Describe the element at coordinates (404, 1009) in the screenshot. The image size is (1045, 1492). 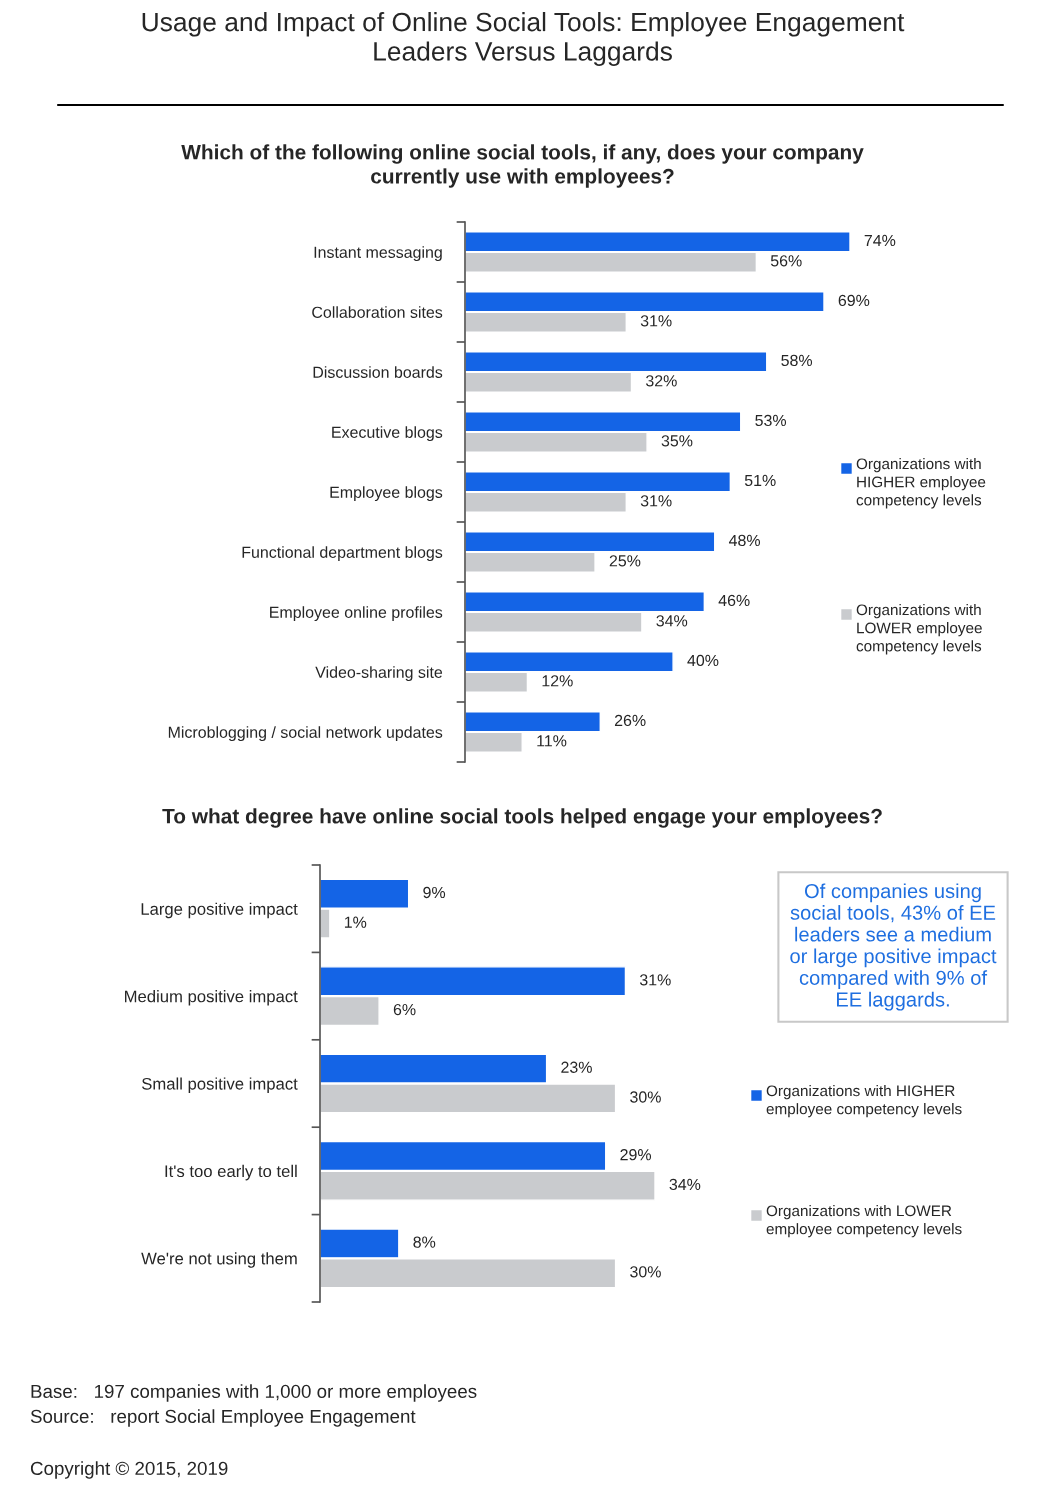
I see `data-label: 6%` at that location.